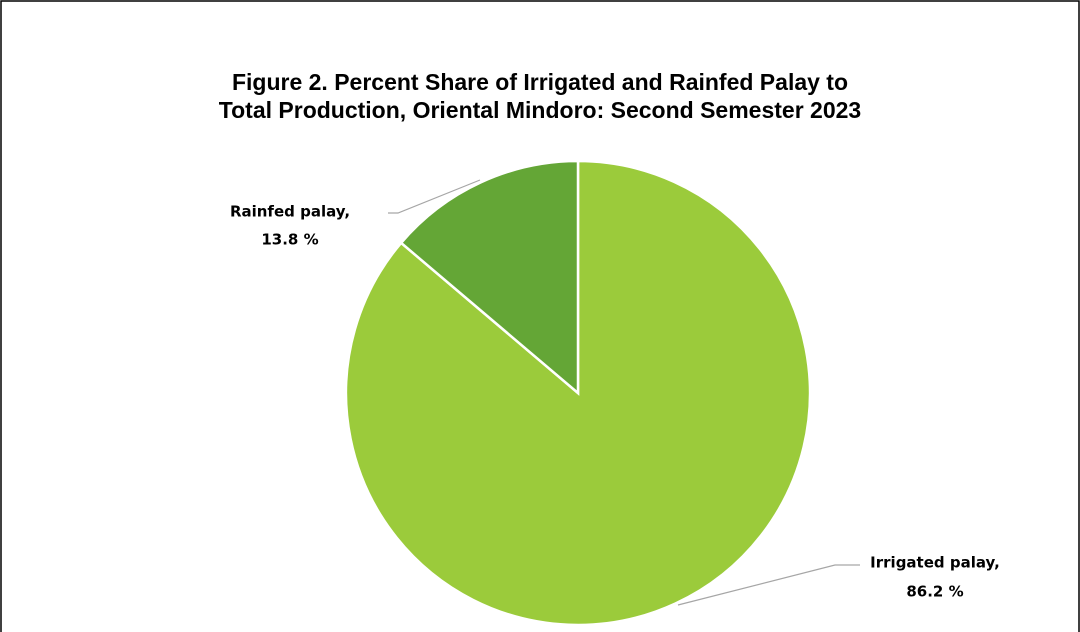 The image size is (1080, 632). I want to click on data-label-value: 86.2 %, so click(934, 592).